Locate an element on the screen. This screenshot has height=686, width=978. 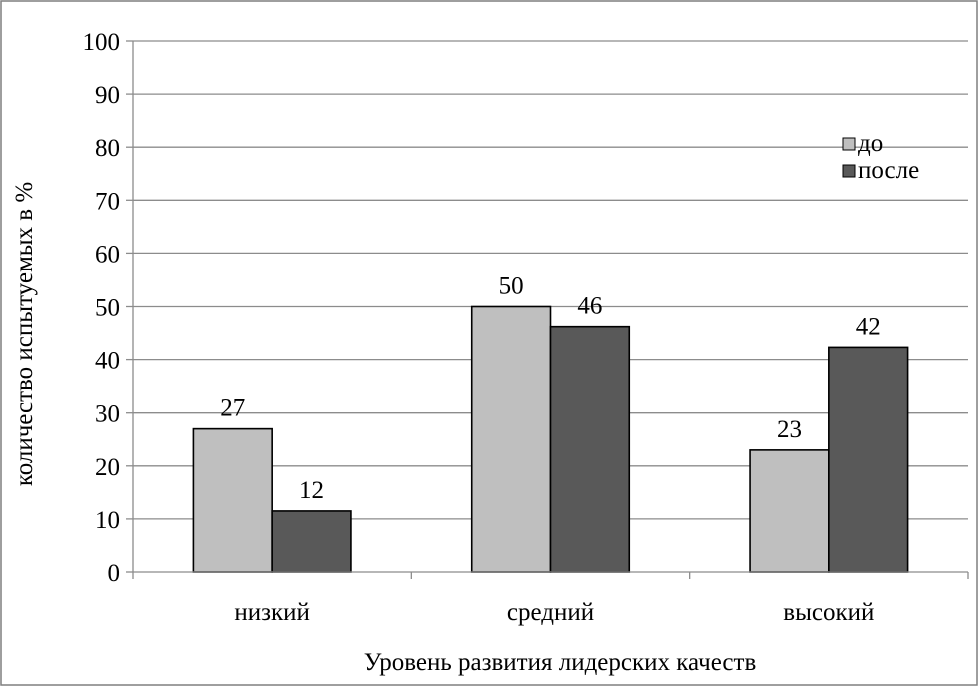
y-tick-label: 100 is located at coordinates (102, 42).